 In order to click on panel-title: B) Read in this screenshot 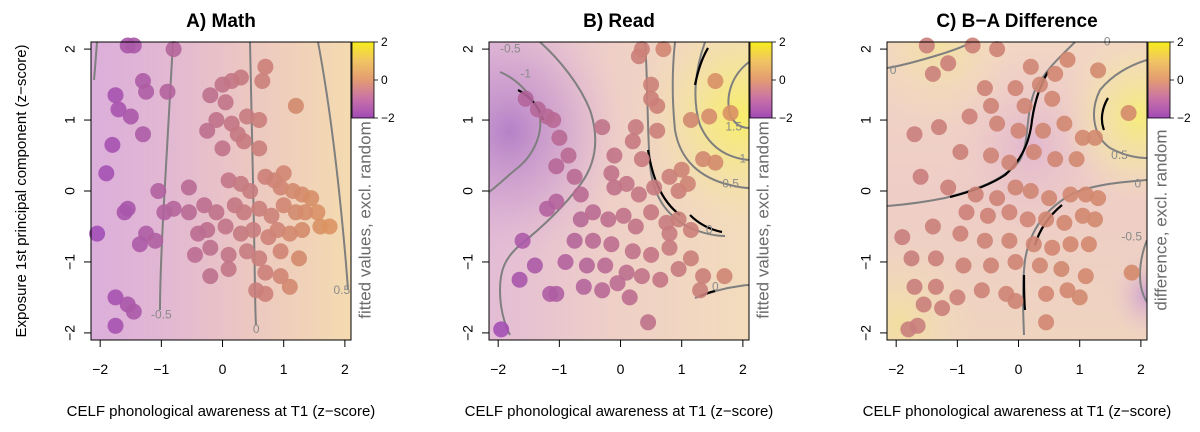, I will do `click(619, 21)`.